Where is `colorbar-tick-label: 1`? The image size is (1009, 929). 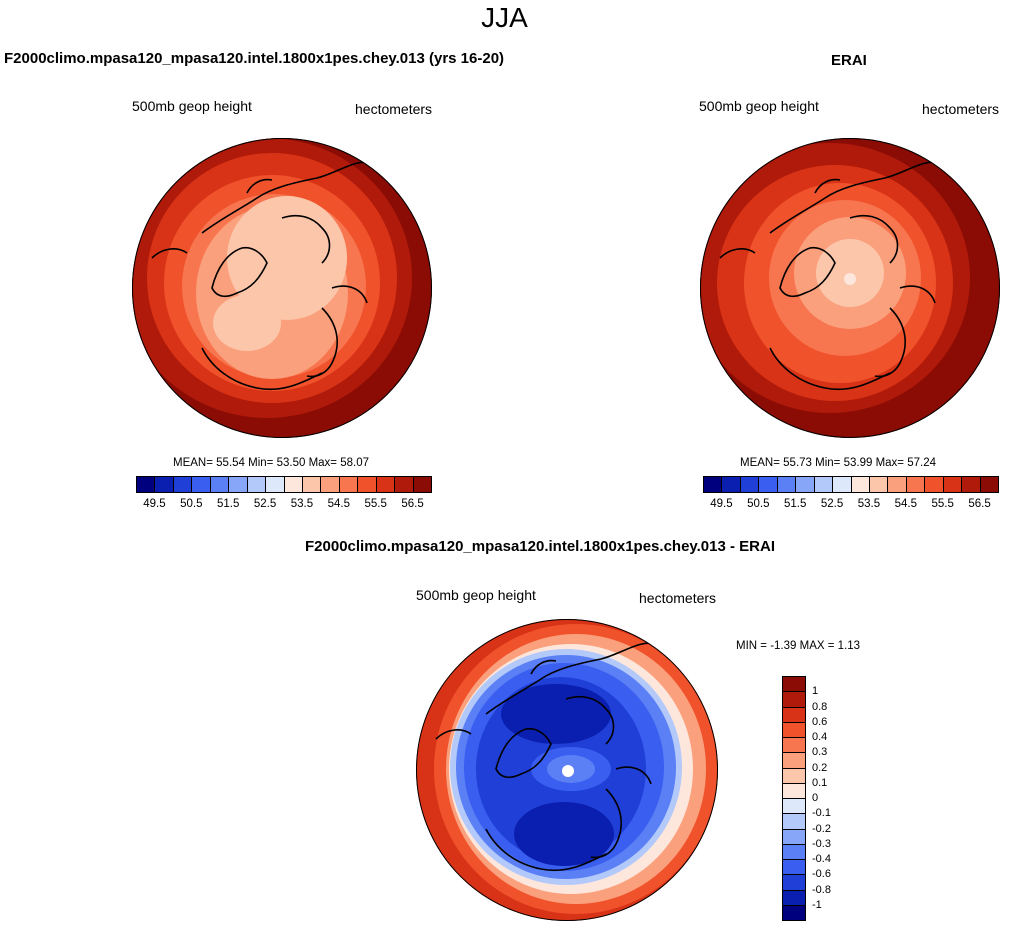
colorbar-tick-label: 1 is located at coordinates (815, 691).